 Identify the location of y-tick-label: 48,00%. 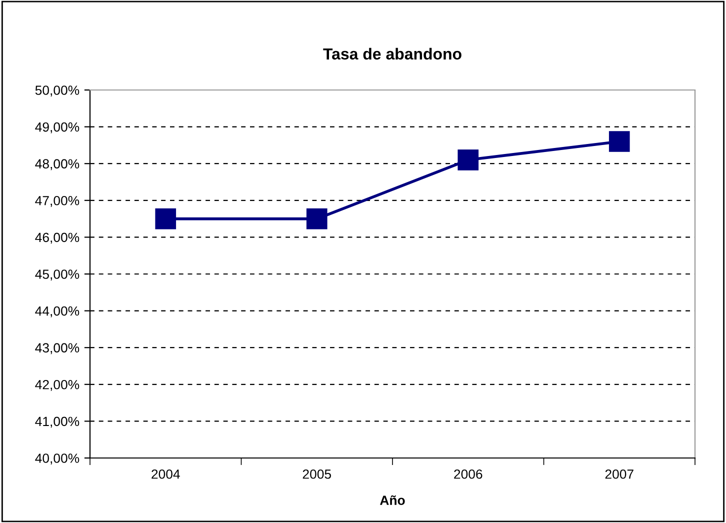
(57, 164).